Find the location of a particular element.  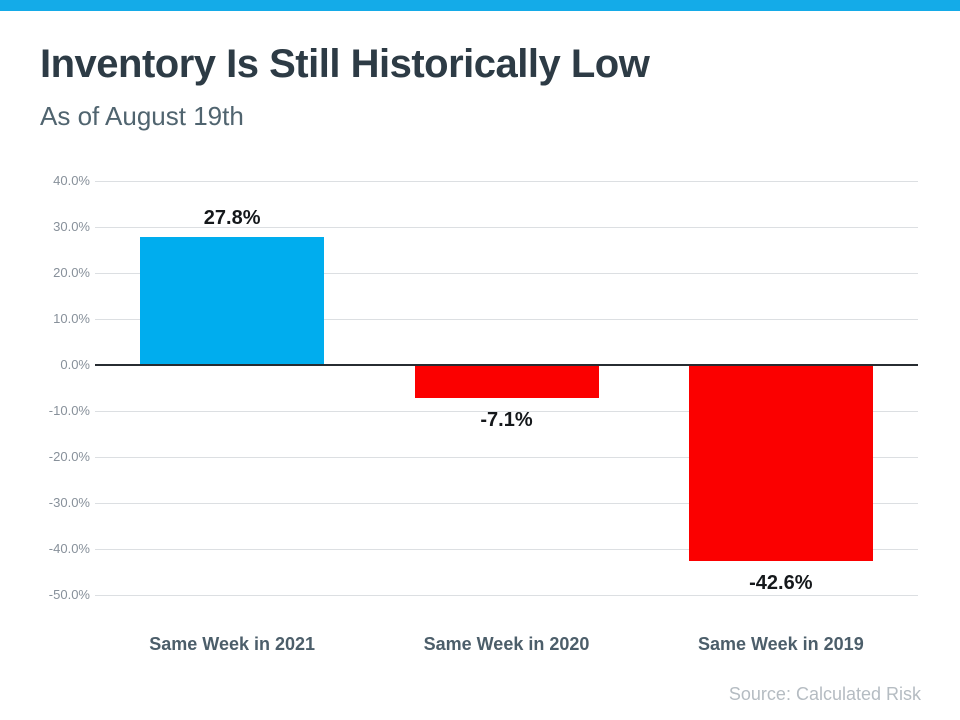

y-axis-tick-label: -10.0% is located at coordinates (69, 410).